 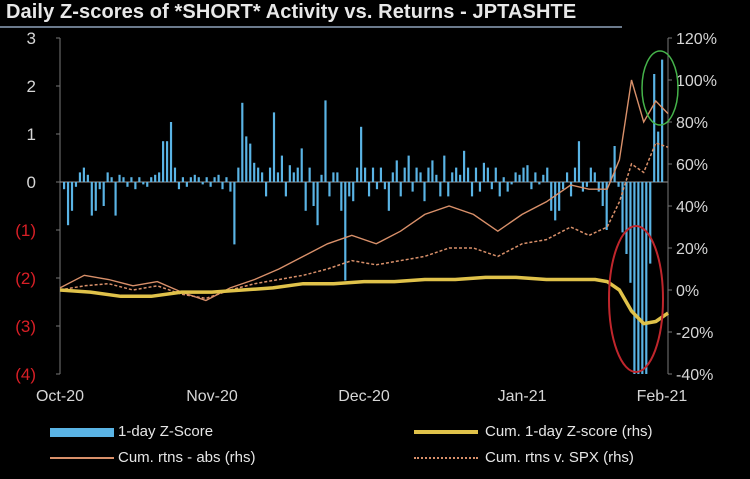 What do you see at coordinates (31, 182) in the screenshot?
I see `left-tick-label: 0` at bounding box center [31, 182].